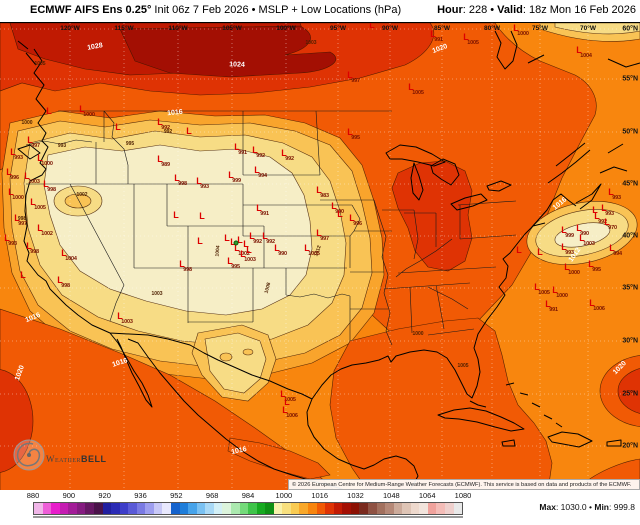 The height and width of the screenshot is (525, 640). I want to click on fill-mexico-gold, so click(235, 363).